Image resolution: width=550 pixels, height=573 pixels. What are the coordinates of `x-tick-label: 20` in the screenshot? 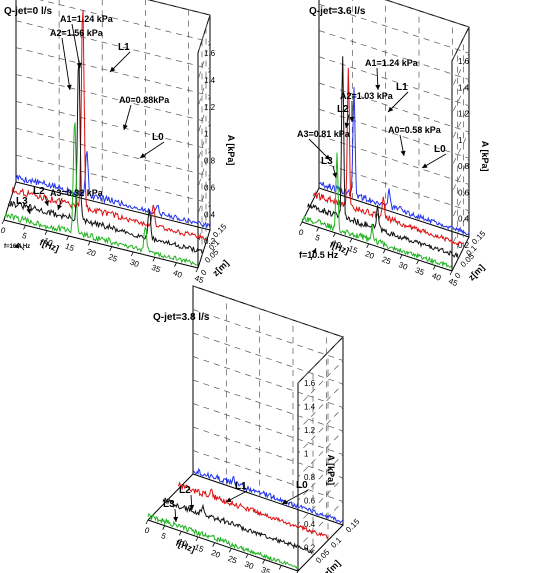 It's located at (370, 255).